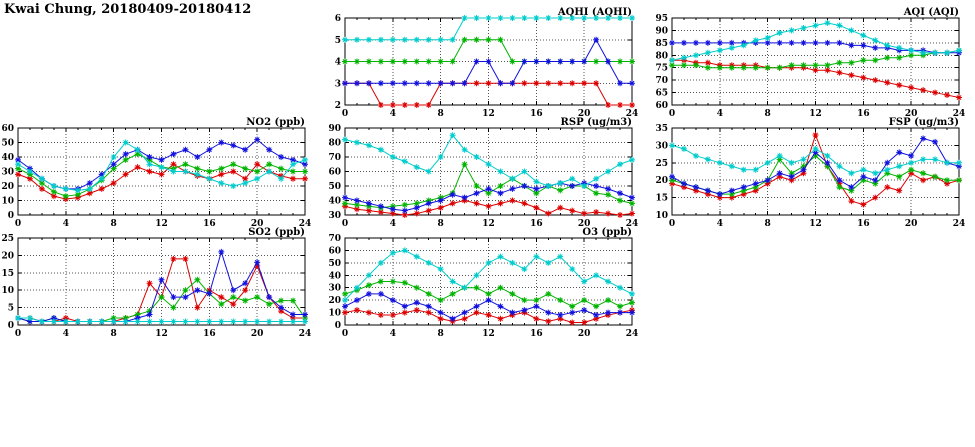 The height and width of the screenshot is (447, 975). What do you see at coordinates (924, 122) in the screenshot?
I see `chart-title: FSP (ug/m3)` at bounding box center [924, 122].